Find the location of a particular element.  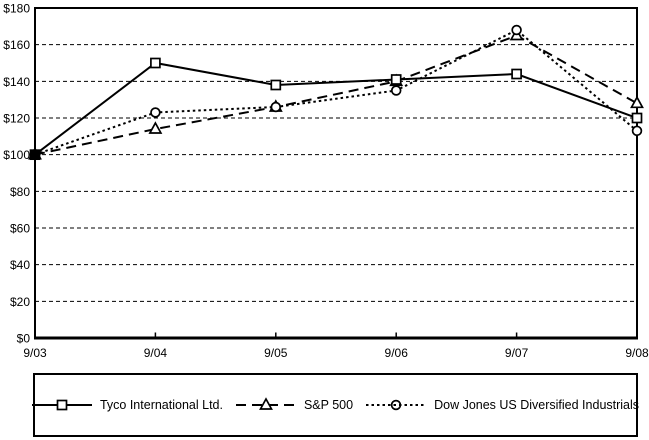

x-tick-label: 9/05 is located at coordinates (276, 353).